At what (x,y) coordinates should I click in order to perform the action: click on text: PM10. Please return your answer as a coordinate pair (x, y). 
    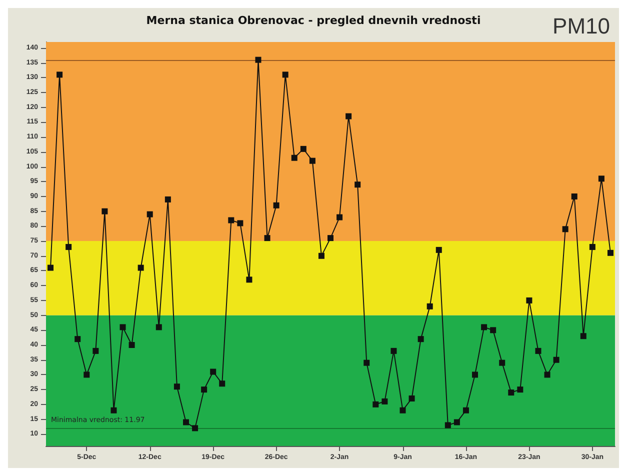
    Looking at the image, I should click on (581, 26).